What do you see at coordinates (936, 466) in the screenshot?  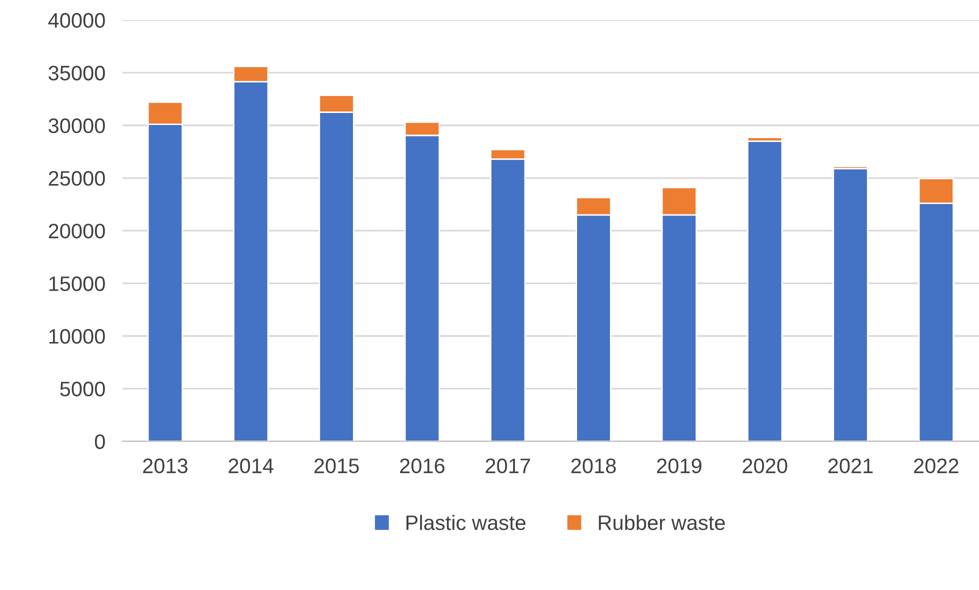 I see `x-tick-label: 2022` at bounding box center [936, 466].